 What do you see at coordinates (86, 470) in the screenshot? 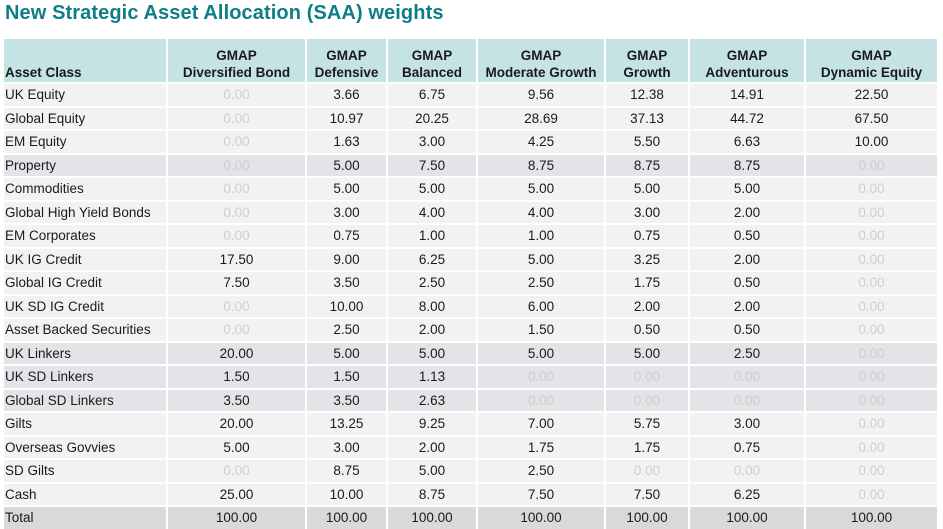
I see `asset-class-label: SD Gilts` at bounding box center [86, 470].